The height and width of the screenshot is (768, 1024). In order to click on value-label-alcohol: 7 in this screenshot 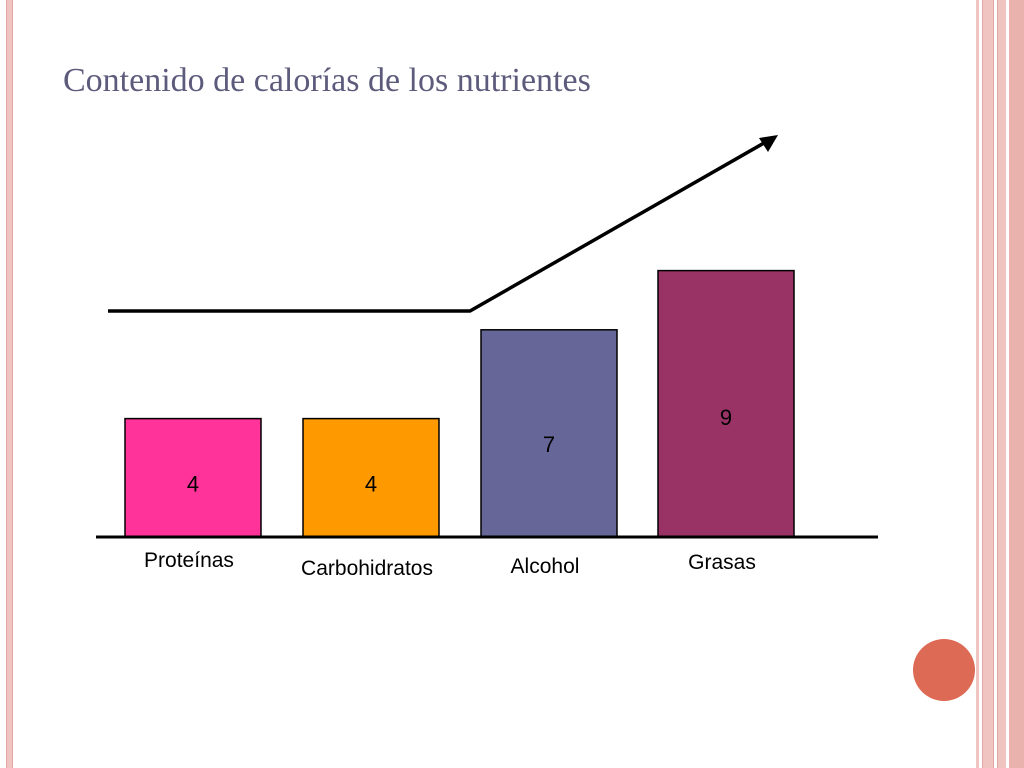, I will do `click(549, 444)`.